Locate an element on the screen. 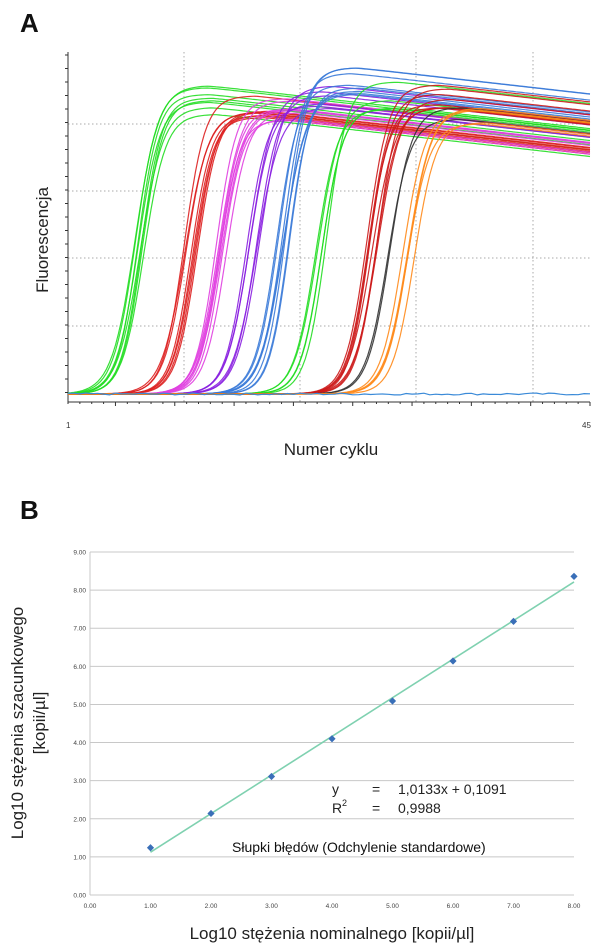 The image size is (594, 945). b-x-tick-label: 1.00 is located at coordinates (150, 906).